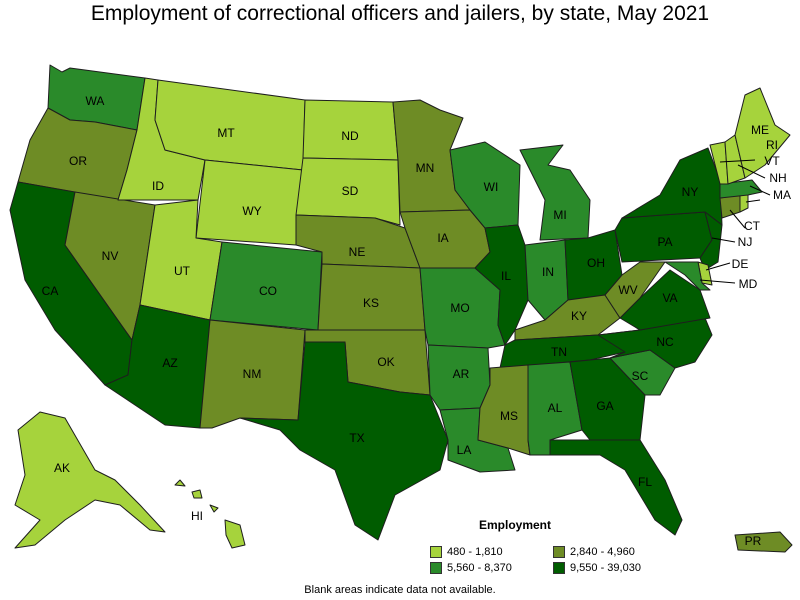  What do you see at coordinates (464, 450) in the screenshot?
I see `label-LA: LA` at bounding box center [464, 450].